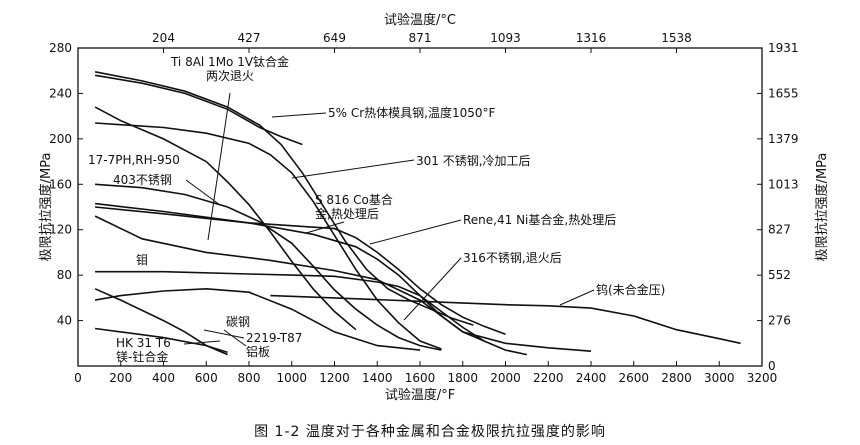 The image size is (860, 445). I want to click on curve-label: 5% Cr热体模具钢,温度1050°F, so click(412, 112).